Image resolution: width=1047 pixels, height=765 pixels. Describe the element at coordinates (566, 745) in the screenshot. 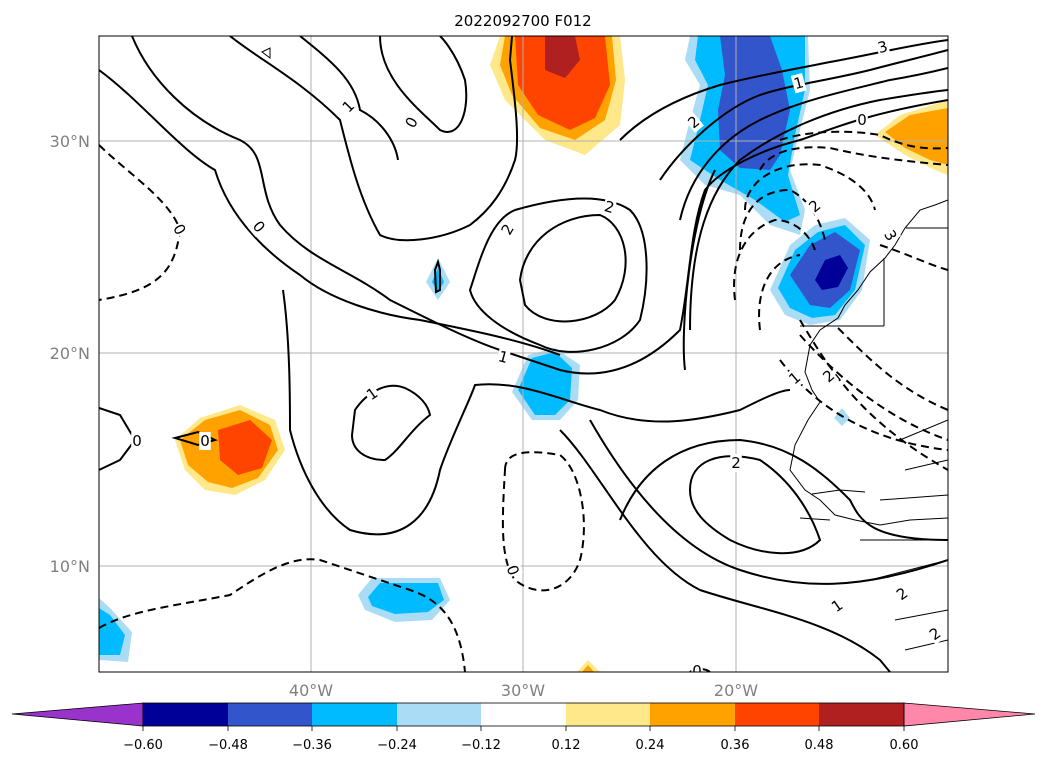

I see `colorbar-tick-label: 0.12` at that location.